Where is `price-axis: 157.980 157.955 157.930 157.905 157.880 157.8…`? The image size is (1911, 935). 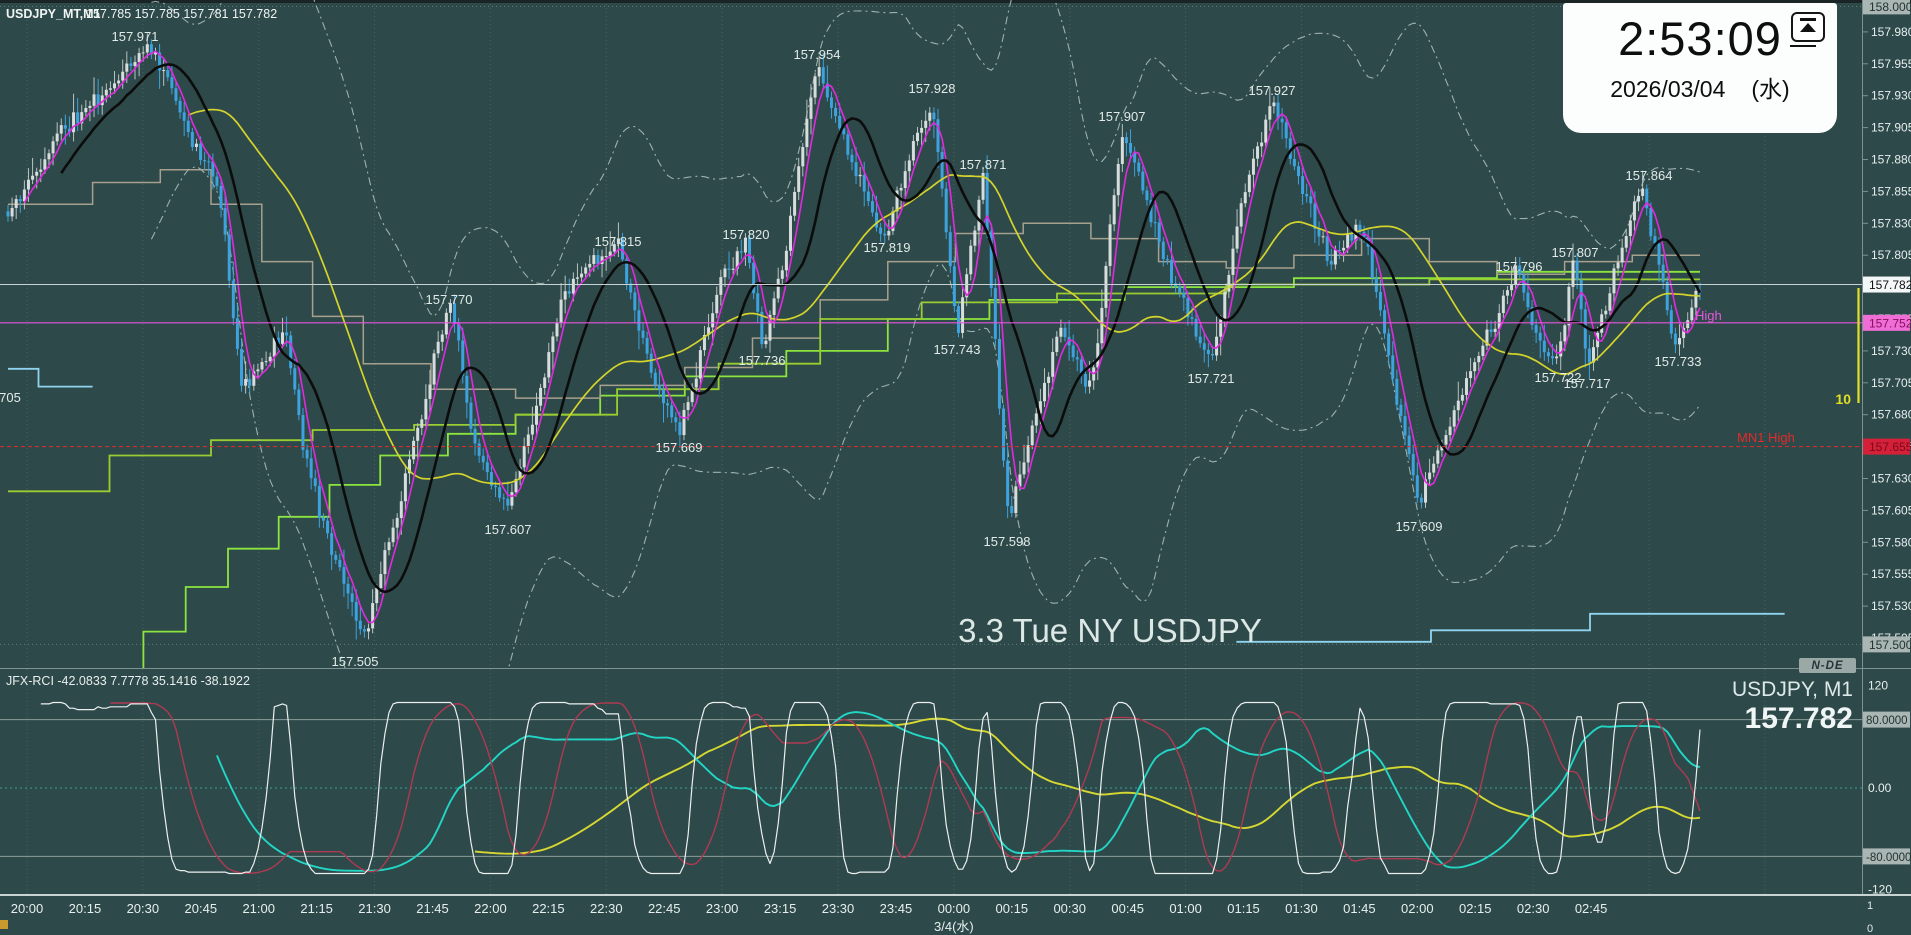
price-axis: 157.980 157.955 157.930 157.905 157.880 157.8… is located at coordinates (1886, 326).